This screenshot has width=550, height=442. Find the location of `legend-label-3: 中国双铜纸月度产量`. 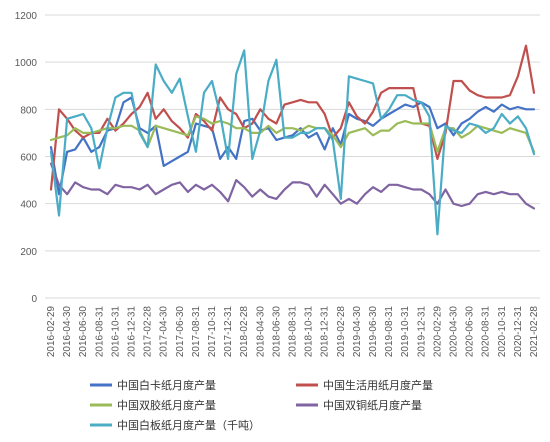

legend-label-3: 中国双铜纸月度产量 is located at coordinates (372, 405).